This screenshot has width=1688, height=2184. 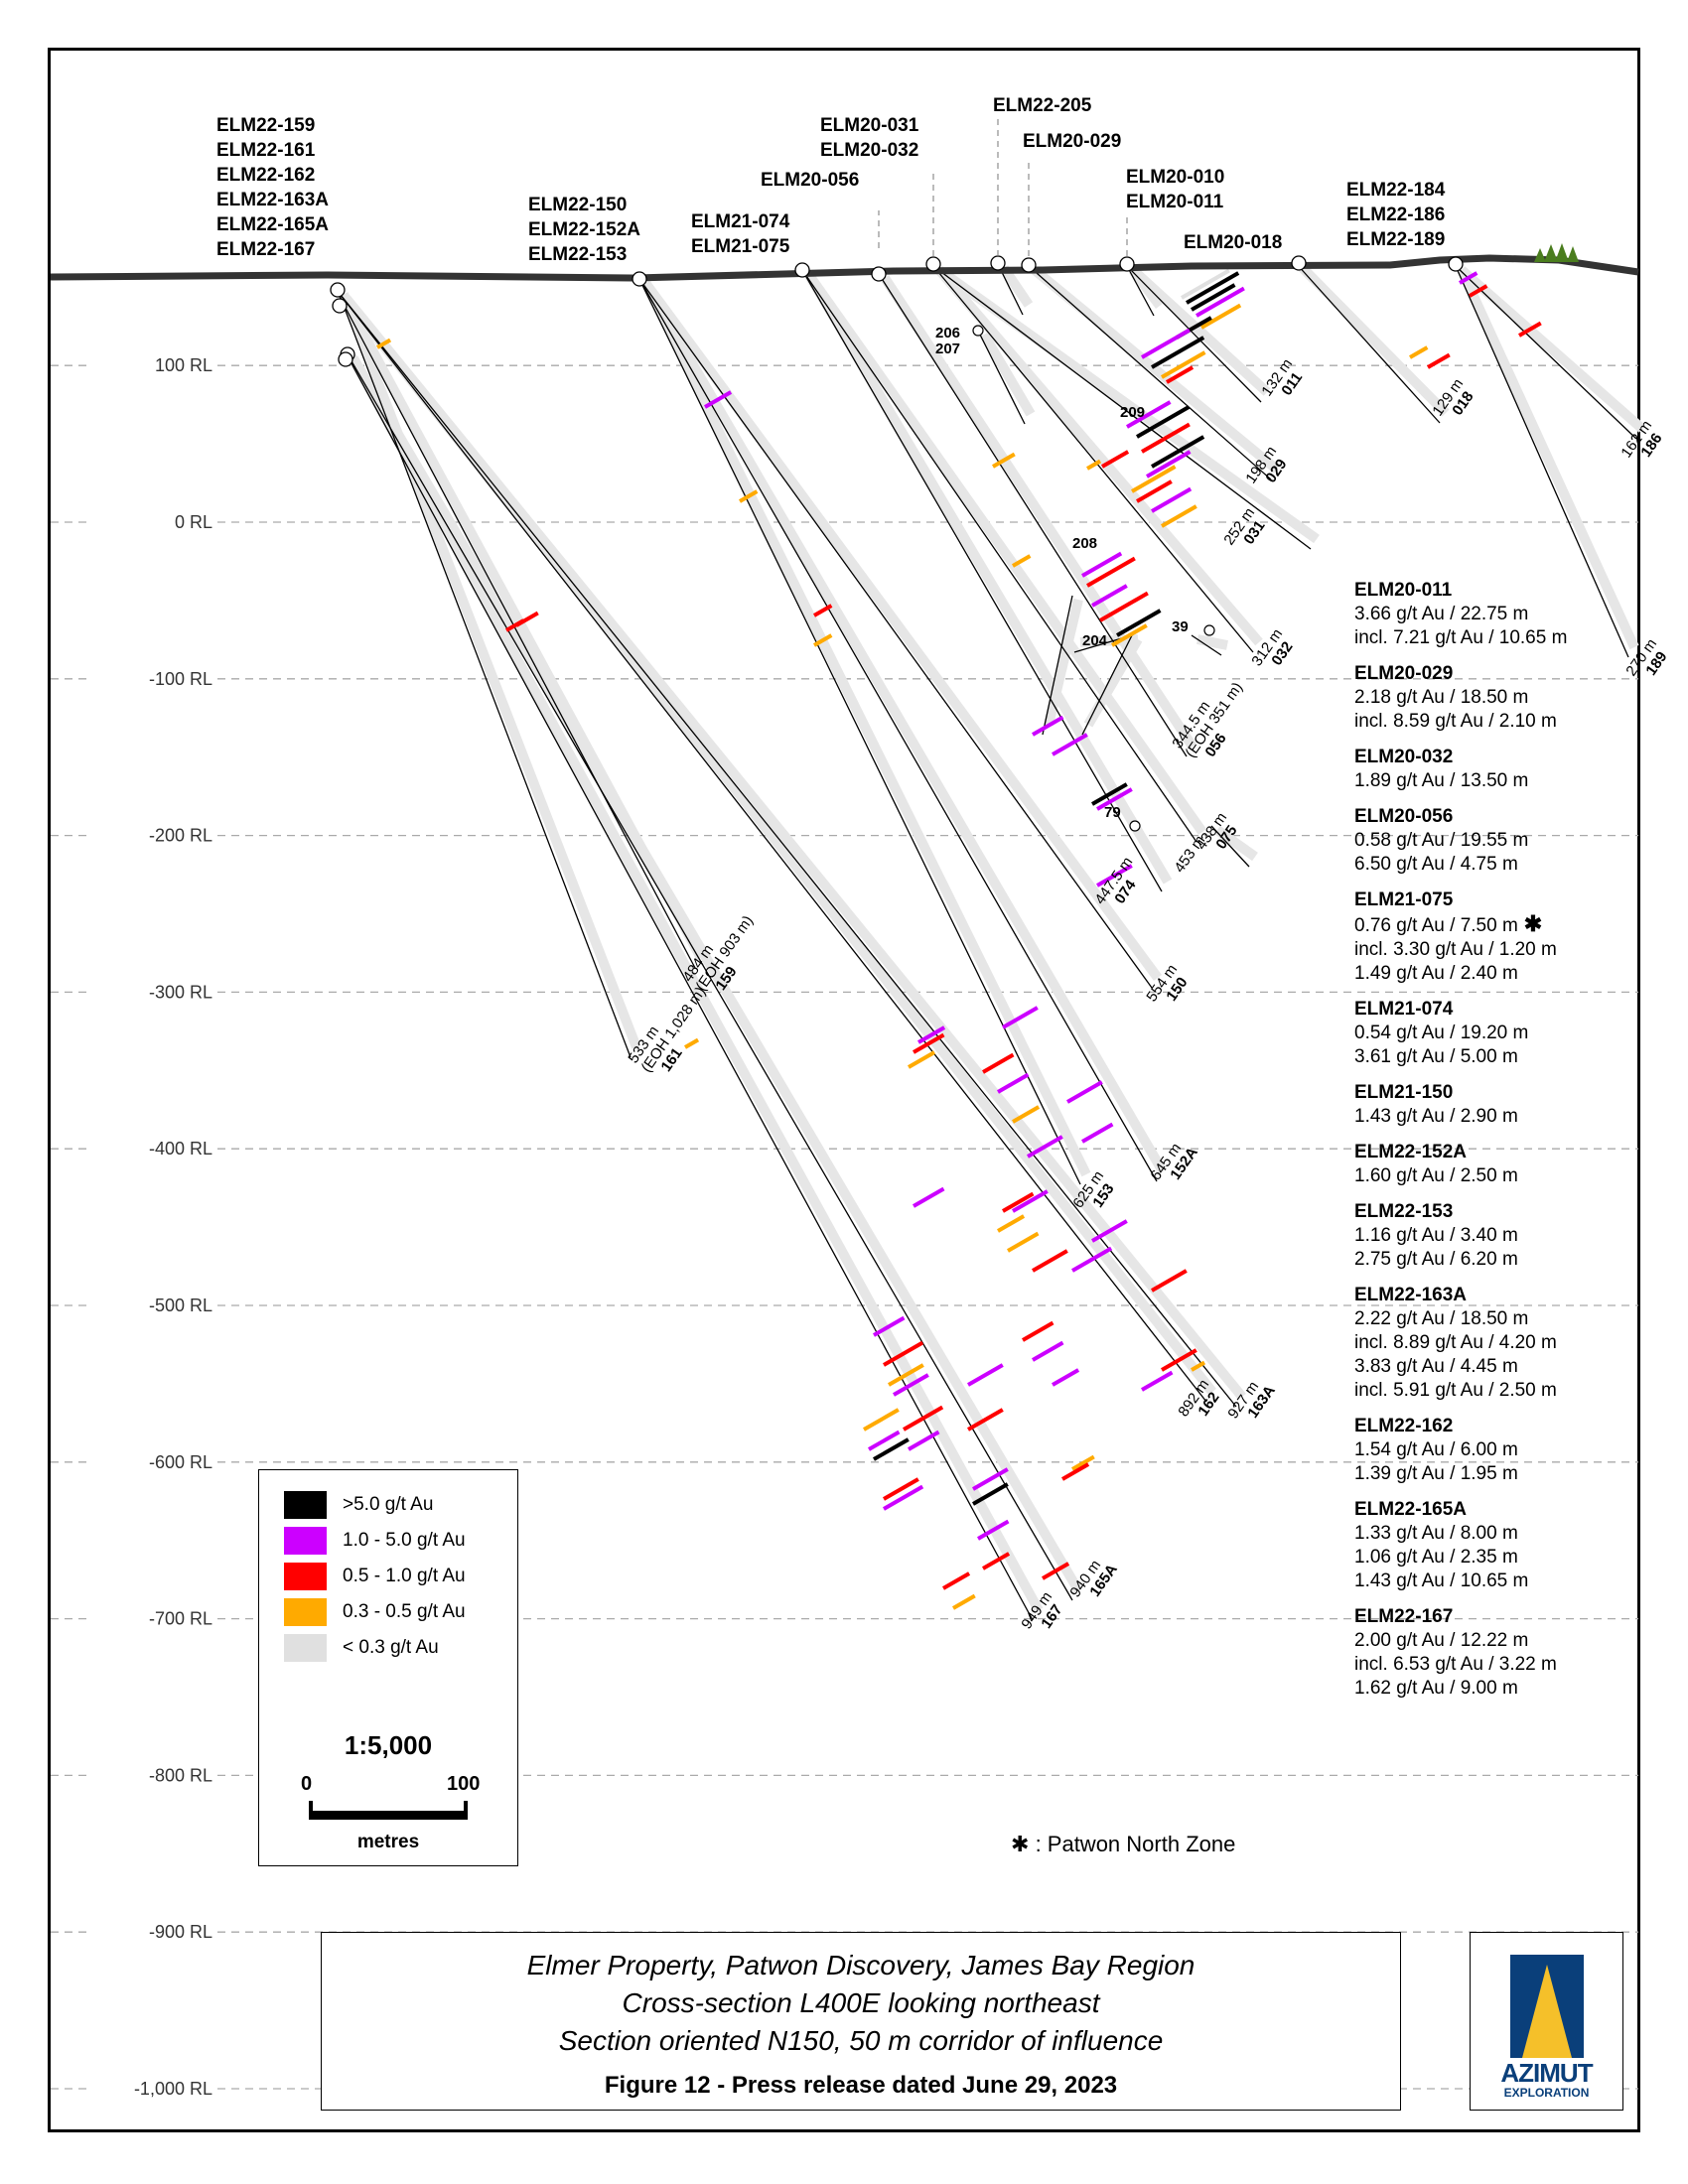 I want to click on eoh-label: 453 m, so click(x=1189, y=854).